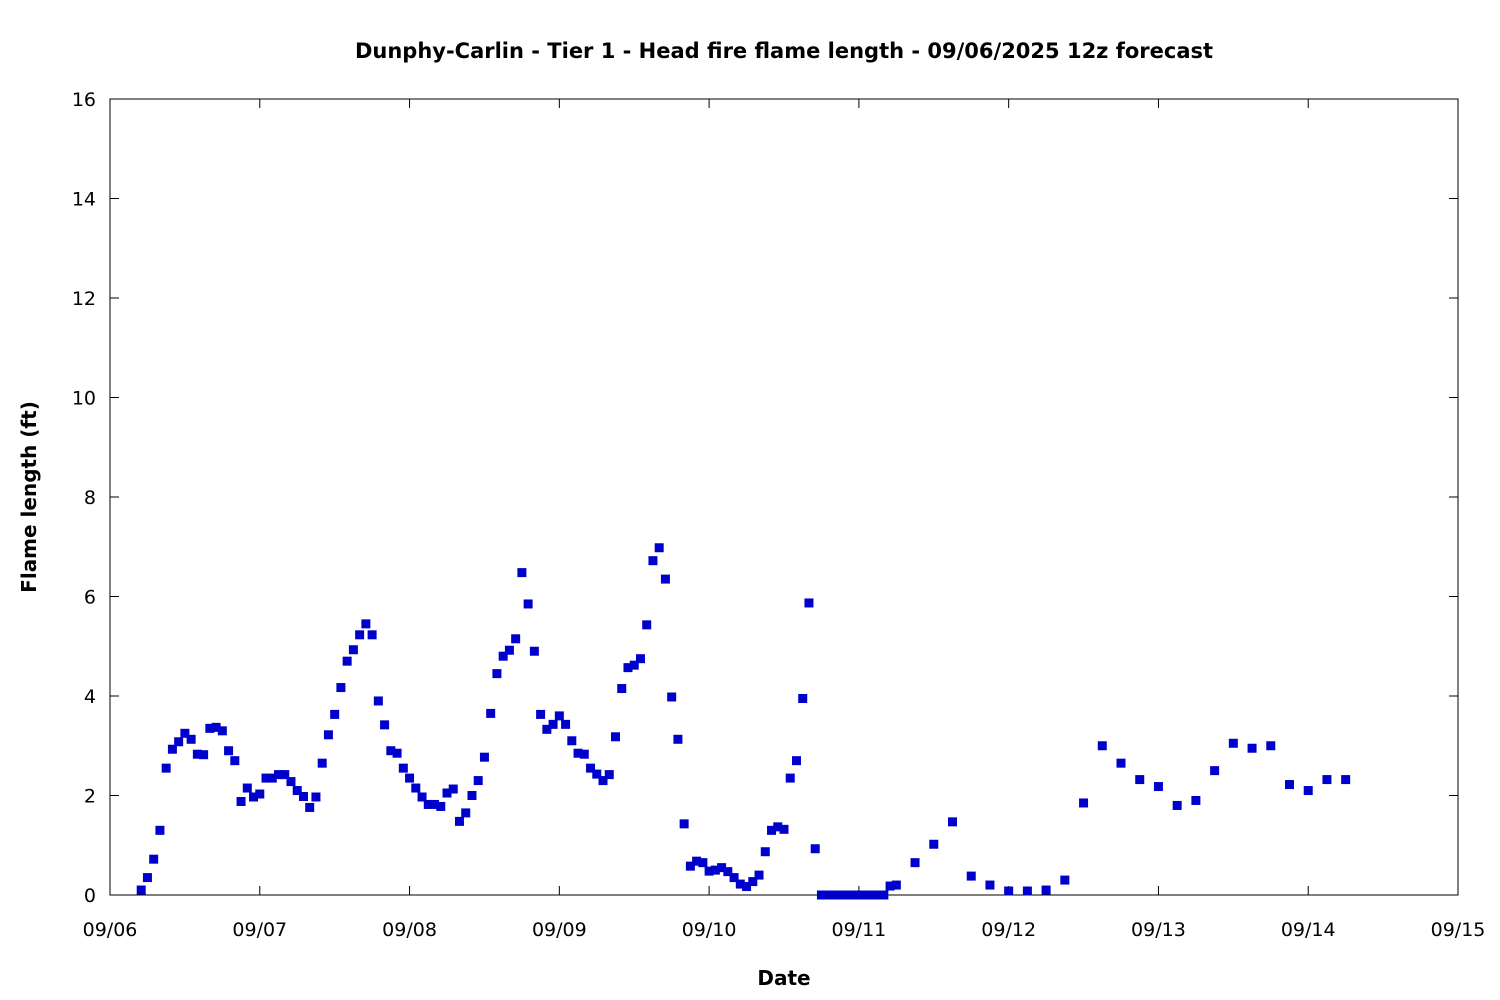  Describe the element at coordinates (90, 697) in the screenshot. I see `y-tick-label: 4` at that location.